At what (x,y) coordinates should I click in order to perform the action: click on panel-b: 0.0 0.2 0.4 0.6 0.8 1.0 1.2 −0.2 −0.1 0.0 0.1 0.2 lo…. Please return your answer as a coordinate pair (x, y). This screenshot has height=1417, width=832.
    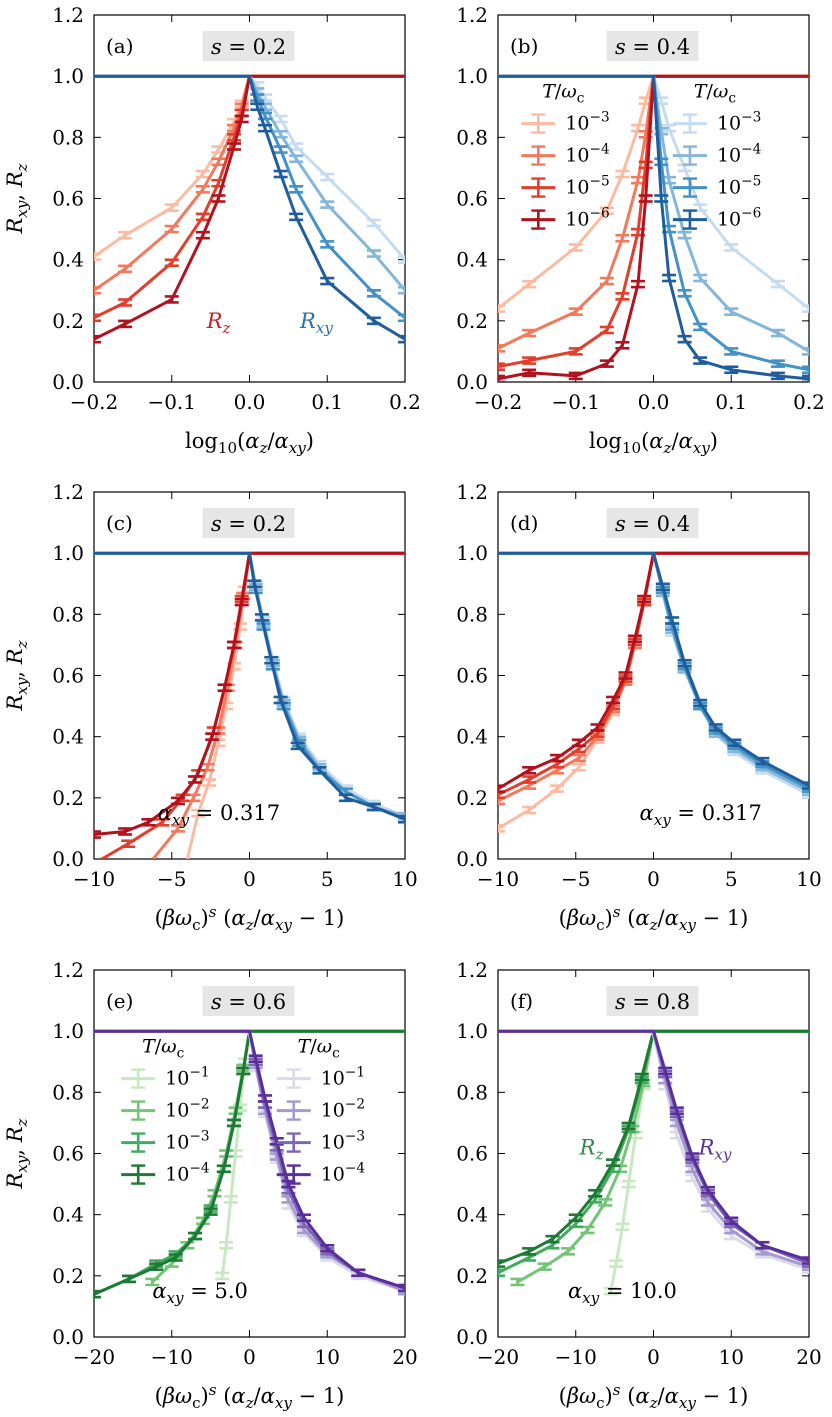
    Looking at the image, I should click on (640, 230).